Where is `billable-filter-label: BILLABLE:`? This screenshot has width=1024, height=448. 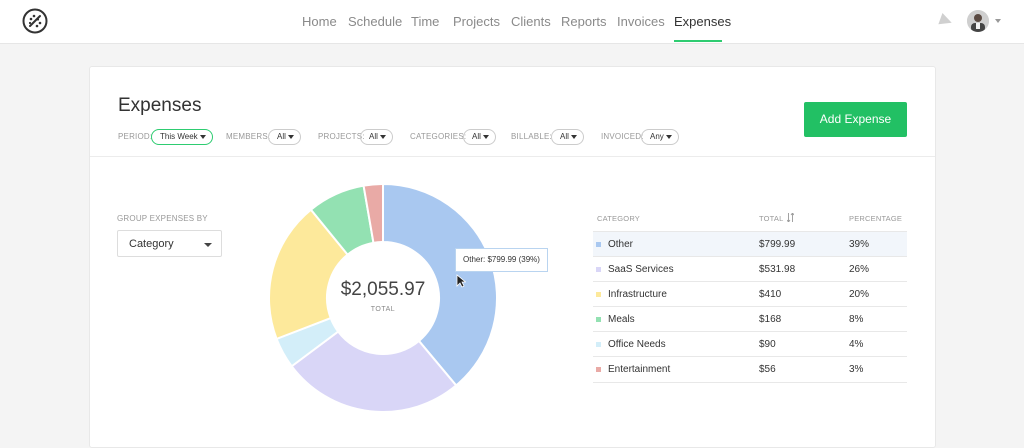
billable-filter-label: BILLABLE: is located at coordinates (531, 136).